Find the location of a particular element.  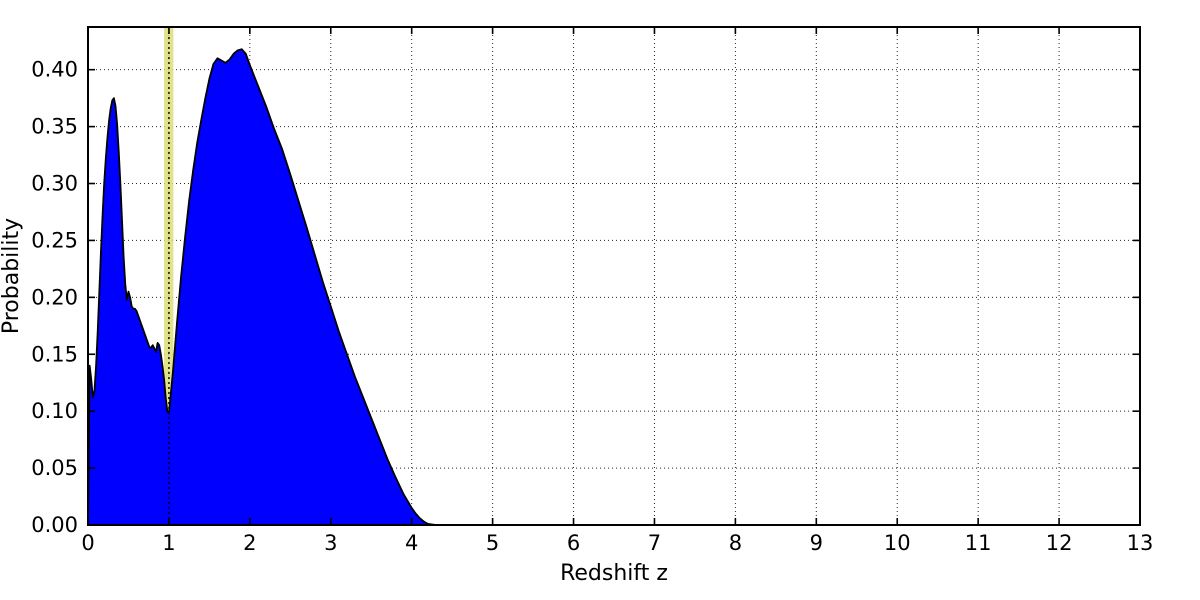

x-tick-label: 0 is located at coordinates (87, 543).